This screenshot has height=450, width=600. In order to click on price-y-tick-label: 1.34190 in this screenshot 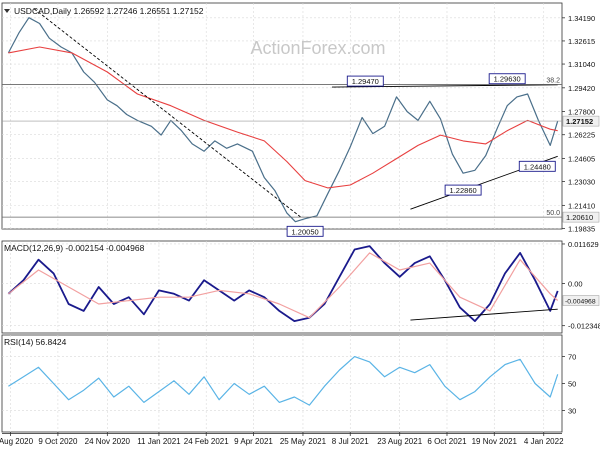, I will do `click(581, 18)`.